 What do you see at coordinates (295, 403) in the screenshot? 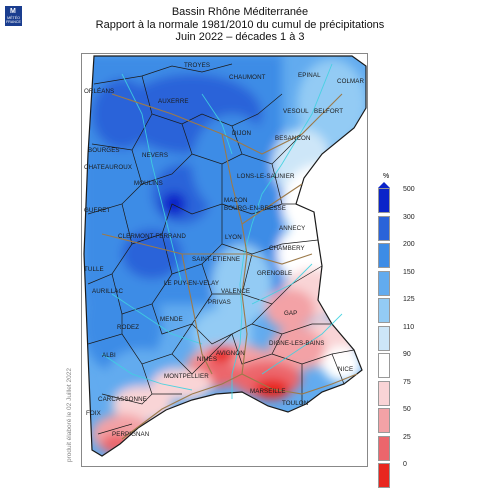
I see `city-label: TOULON` at bounding box center [295, 403].